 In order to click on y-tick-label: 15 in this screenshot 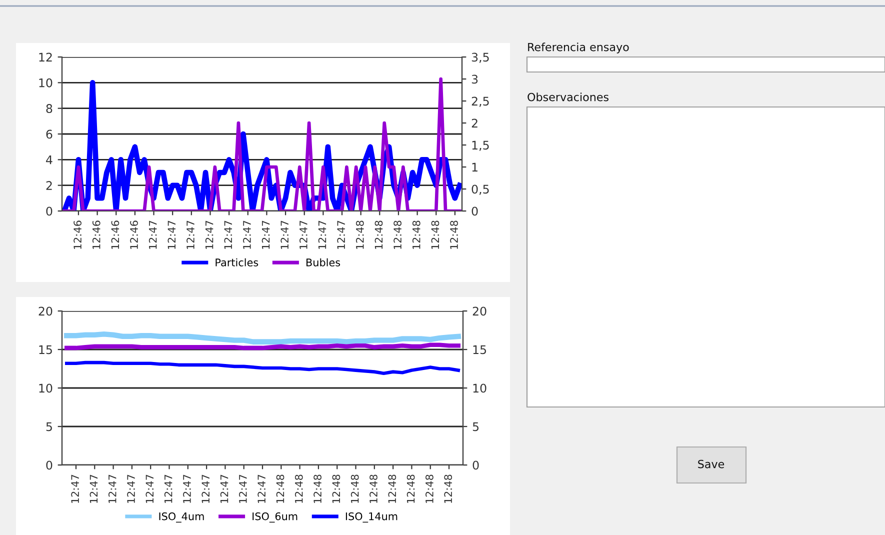, I will do `click(45, 349)`.